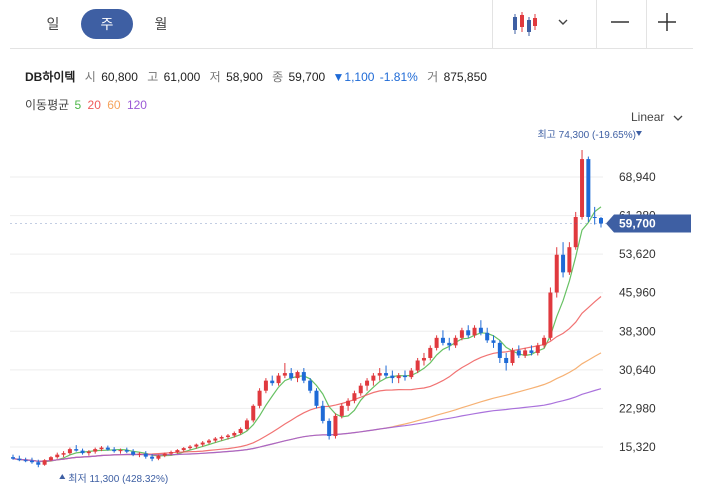 This screenshot has height=487, width=703. I want to click on y-tick-label: 53,620, so click(637, 254).